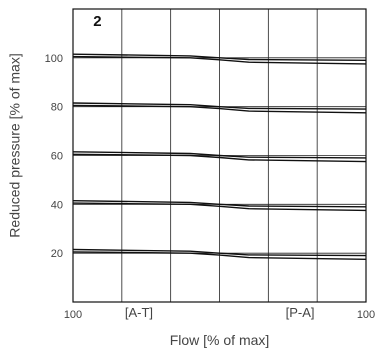  What do you see at coordinates (300, 312) in the screenshot?
I see `x-region-label: [P-A]` at bounding box center [300, 312].